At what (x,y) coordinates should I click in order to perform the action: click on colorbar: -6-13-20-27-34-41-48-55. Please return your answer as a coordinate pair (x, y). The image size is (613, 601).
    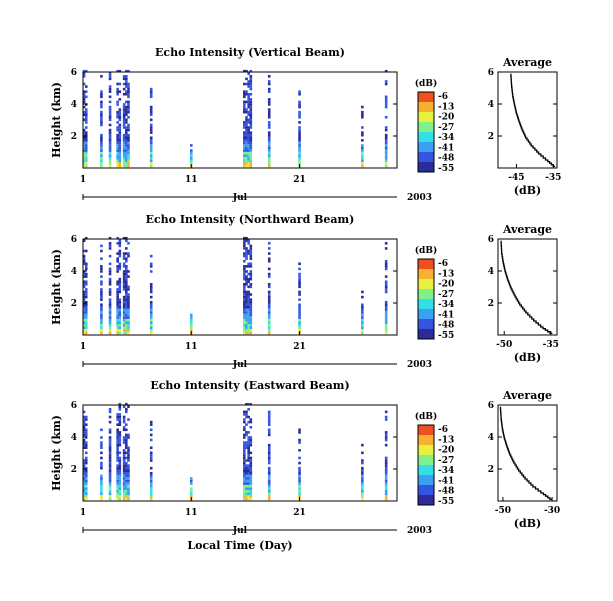
    Looking at the image, I should click on (435, 132).